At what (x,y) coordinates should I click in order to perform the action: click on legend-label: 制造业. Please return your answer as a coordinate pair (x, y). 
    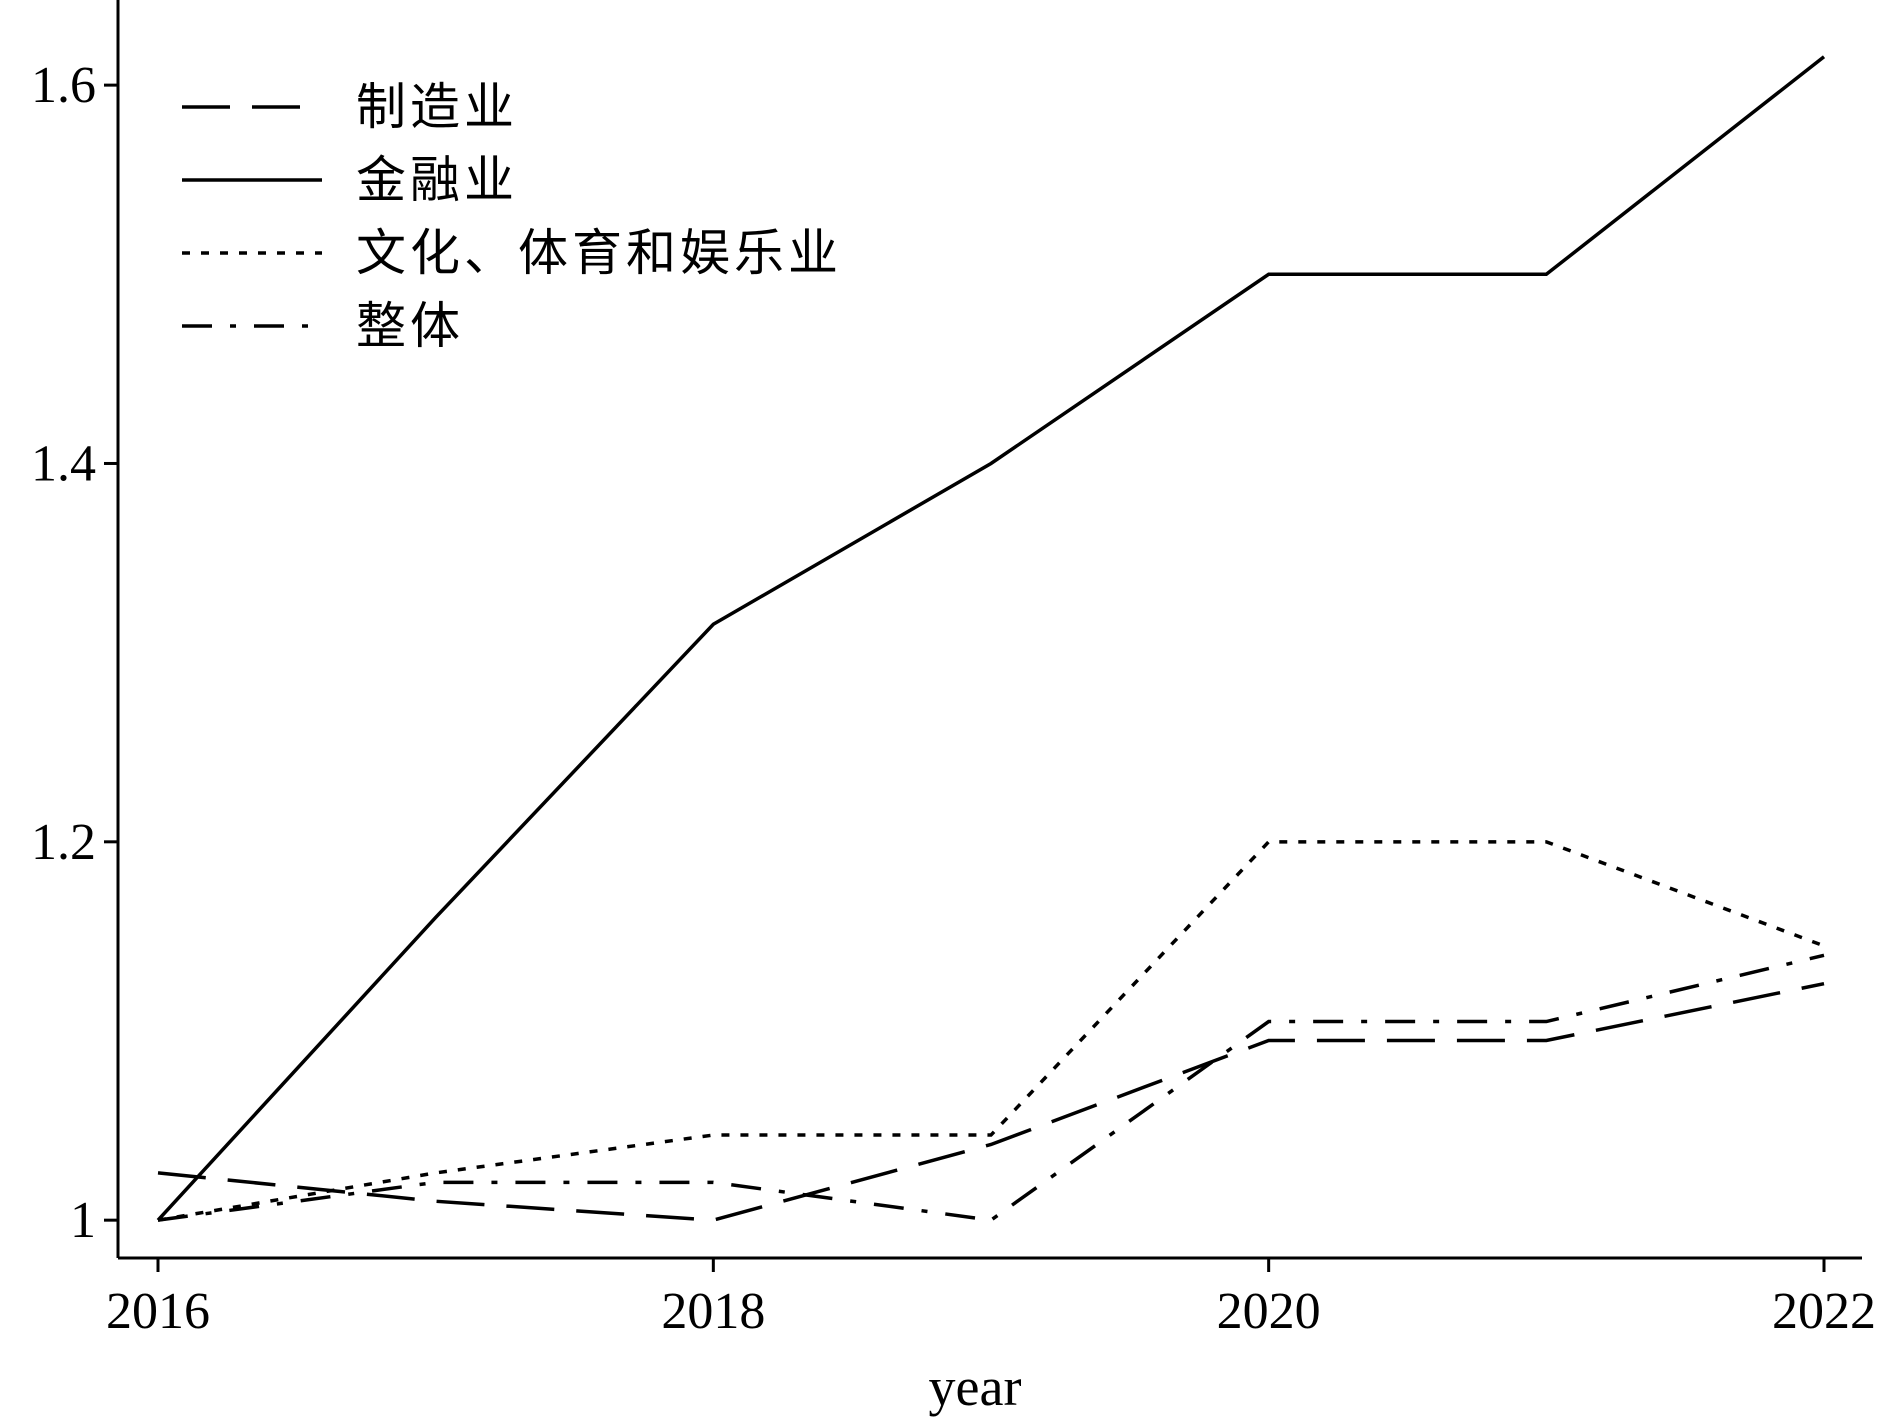
    Looking at the image, I should click on (437, 107).